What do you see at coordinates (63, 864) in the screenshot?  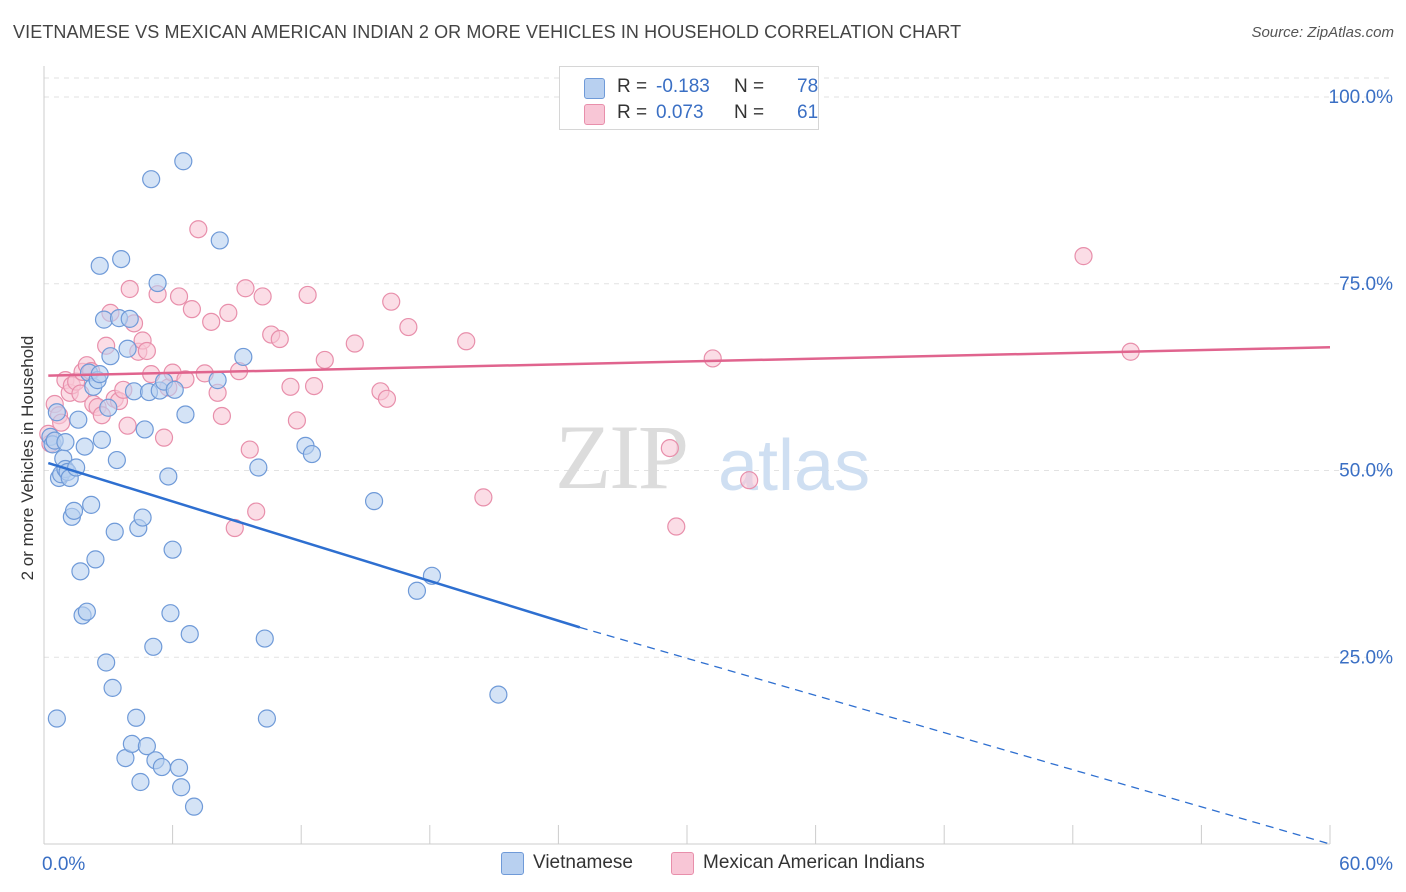 I see `x-tick-label: 0.0%` at bounding box center [63, 864].